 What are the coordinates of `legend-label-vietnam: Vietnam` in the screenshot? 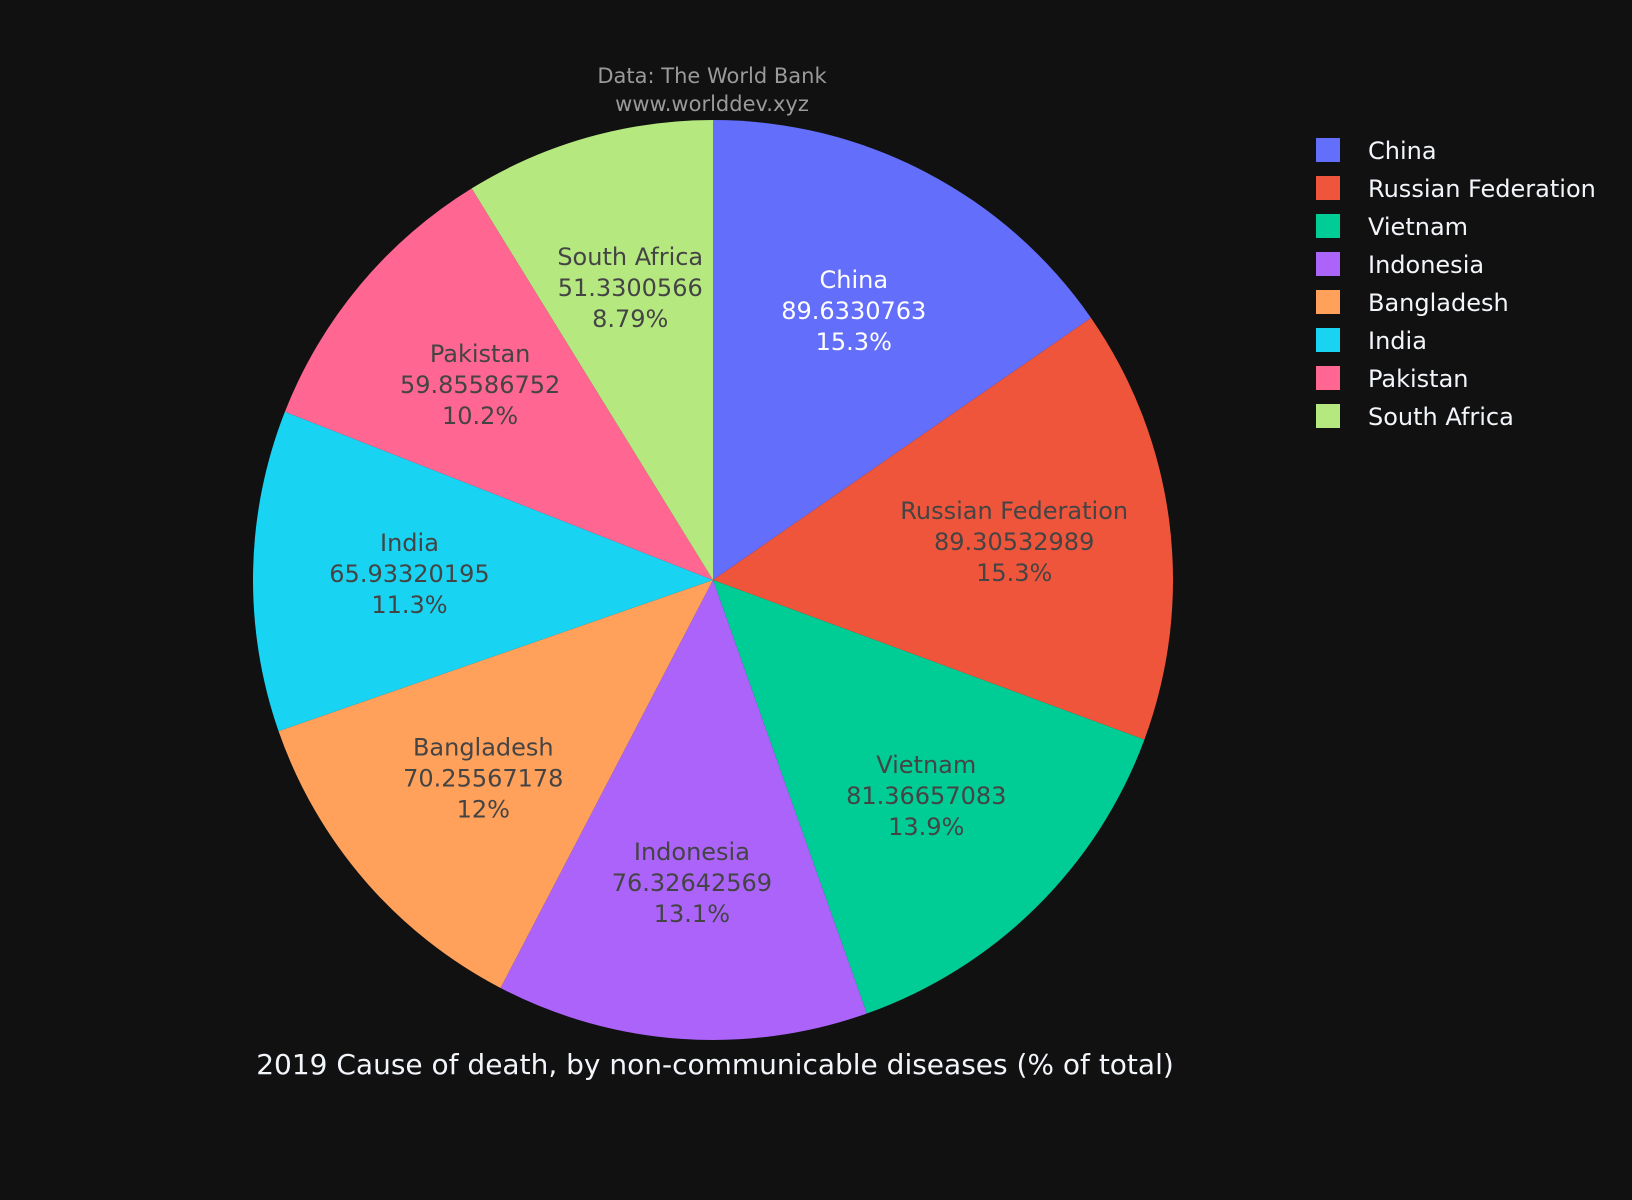 It's located at (1418, 227).